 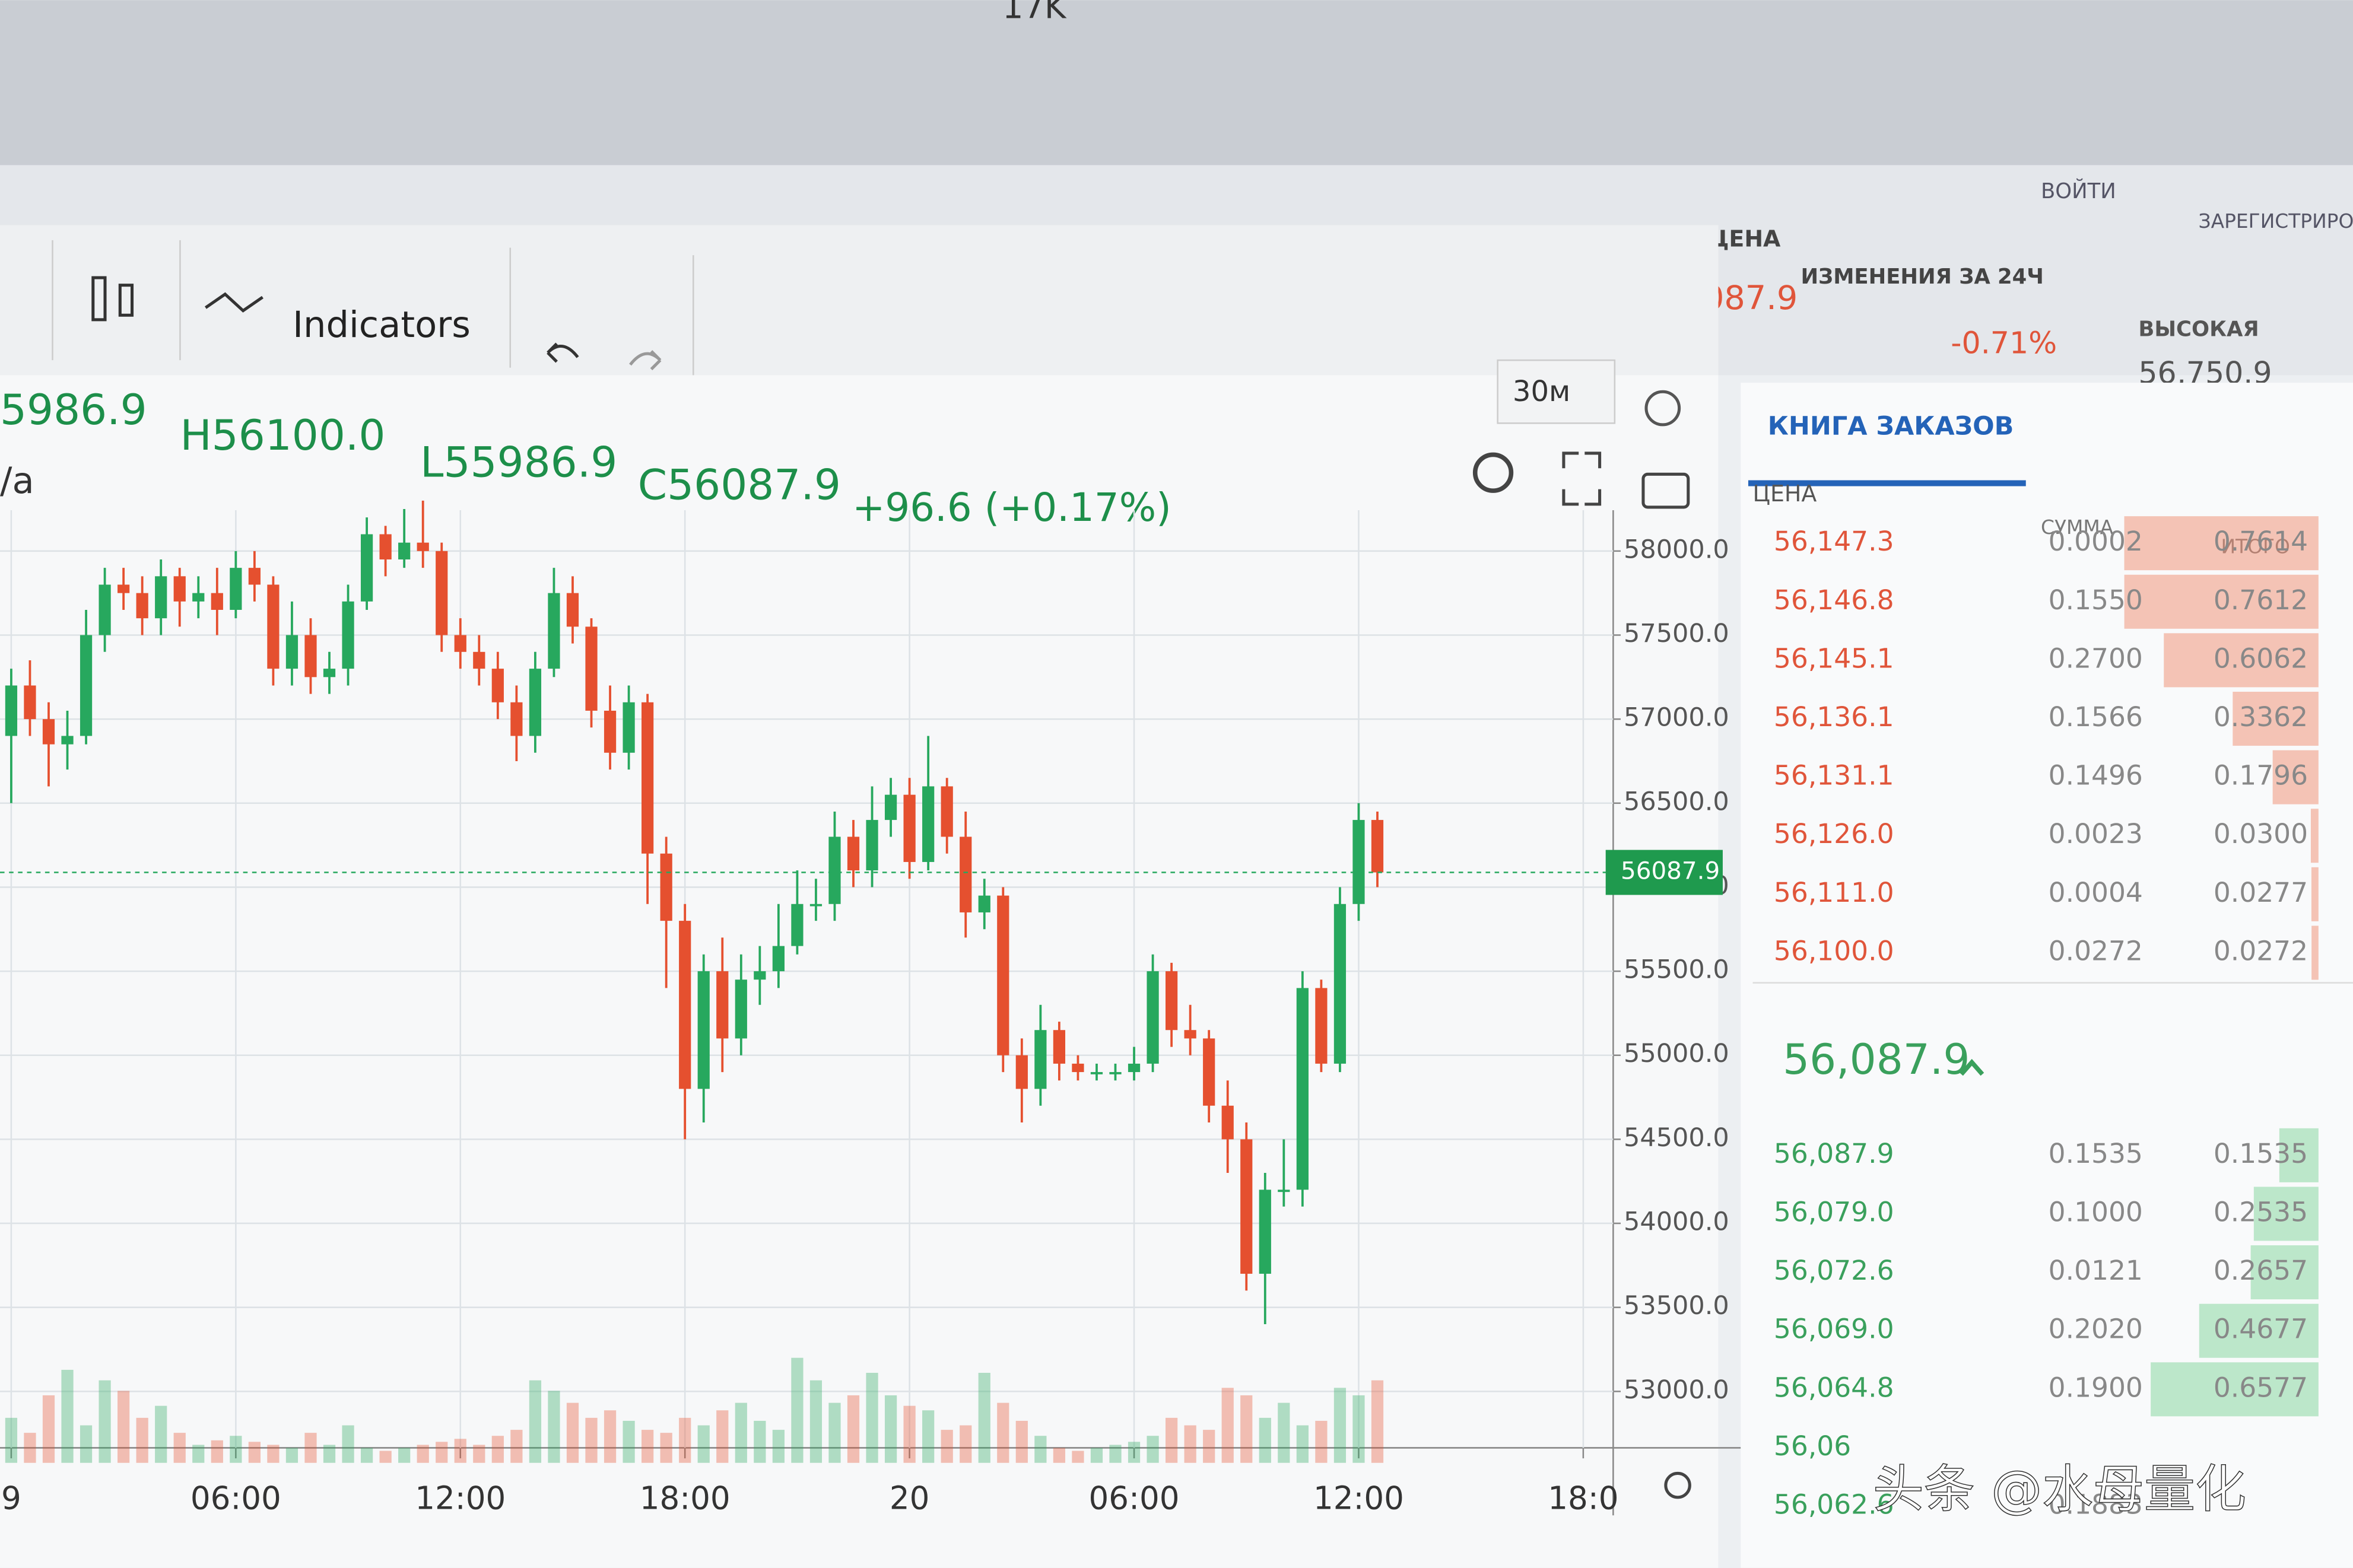 I want to click on legend-open: 5986.9, so click(x=73, y=409).